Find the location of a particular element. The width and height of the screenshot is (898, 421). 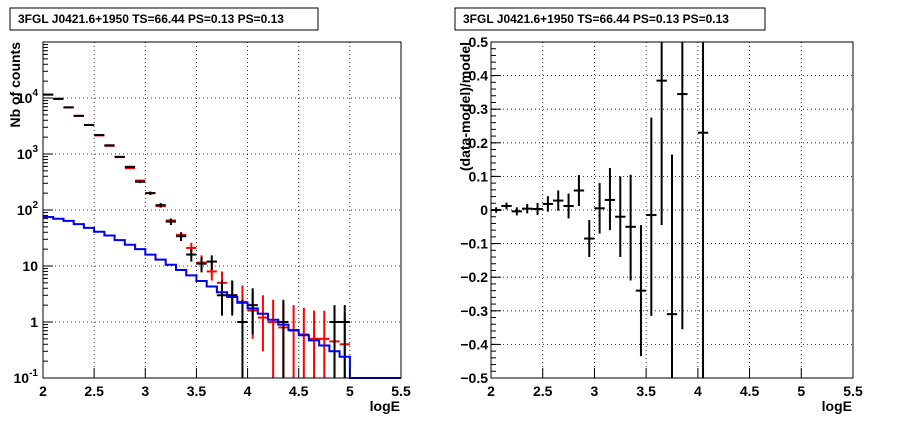

y-axis: −0.5 −0.4 −0.3 −0.2 −0.1 0 0.1 0.2 0.3 0.4 0.5 is located at coordinates (480, 210).